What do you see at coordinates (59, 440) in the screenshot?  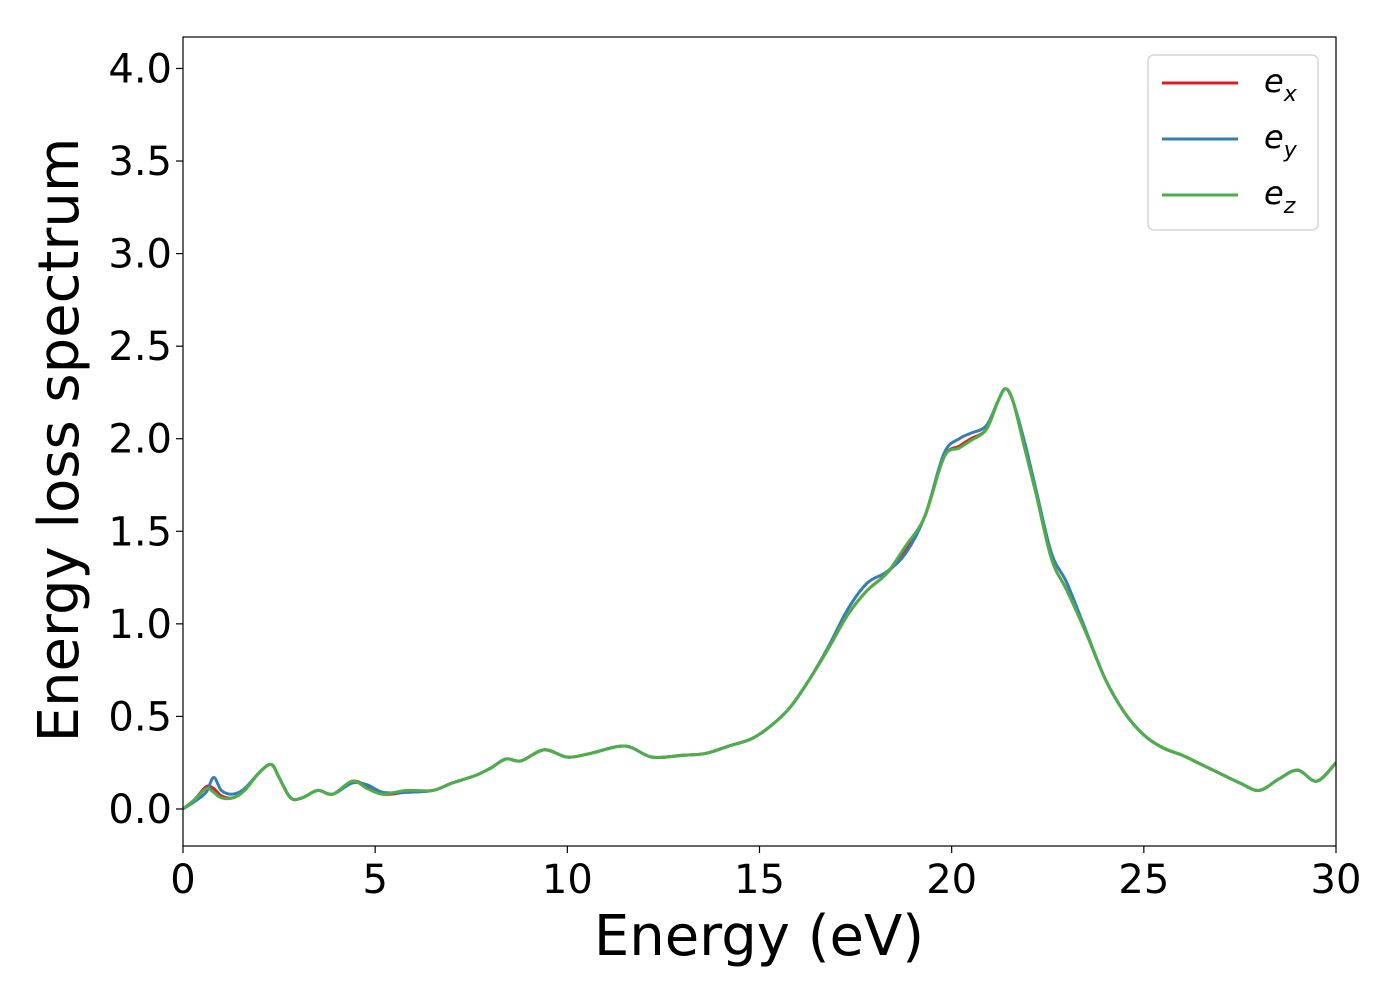 I see `y-axis-label: Energy loss spectrum` at bounding box center [59, 440].